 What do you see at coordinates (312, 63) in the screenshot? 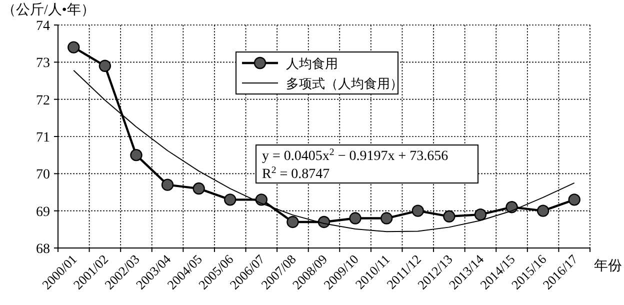
I see `legend-label: 人均食用` at bounding box center [312, 63].